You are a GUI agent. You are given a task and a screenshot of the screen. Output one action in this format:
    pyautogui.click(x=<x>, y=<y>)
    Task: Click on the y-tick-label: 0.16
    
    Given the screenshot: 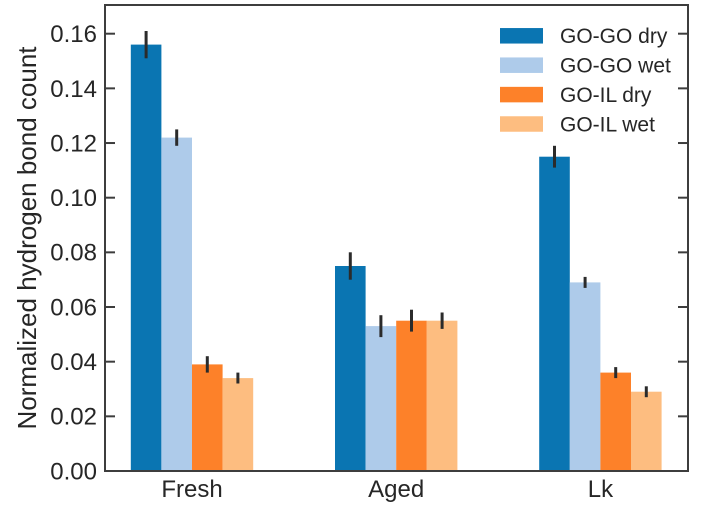 What is the action you would take?
    pyautogui.click(x=73, y=34)
    